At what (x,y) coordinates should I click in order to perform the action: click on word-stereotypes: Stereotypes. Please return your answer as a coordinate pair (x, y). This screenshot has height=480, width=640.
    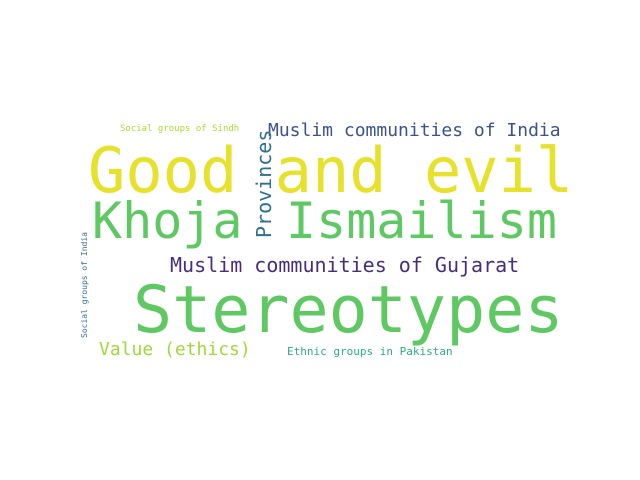
    Looking at the image, I should click on (348, 310).